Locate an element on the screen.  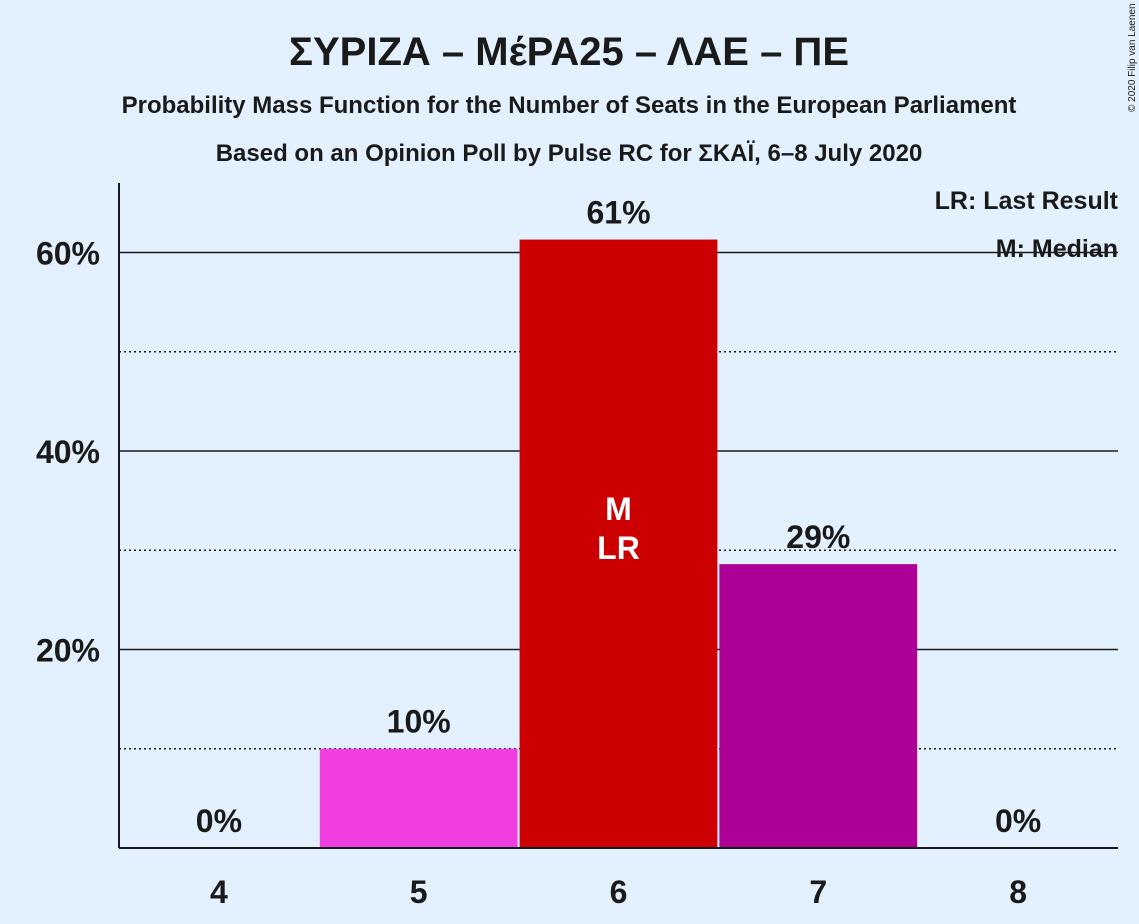
legend-median: M: Median is located at coordinates (1057, 249).